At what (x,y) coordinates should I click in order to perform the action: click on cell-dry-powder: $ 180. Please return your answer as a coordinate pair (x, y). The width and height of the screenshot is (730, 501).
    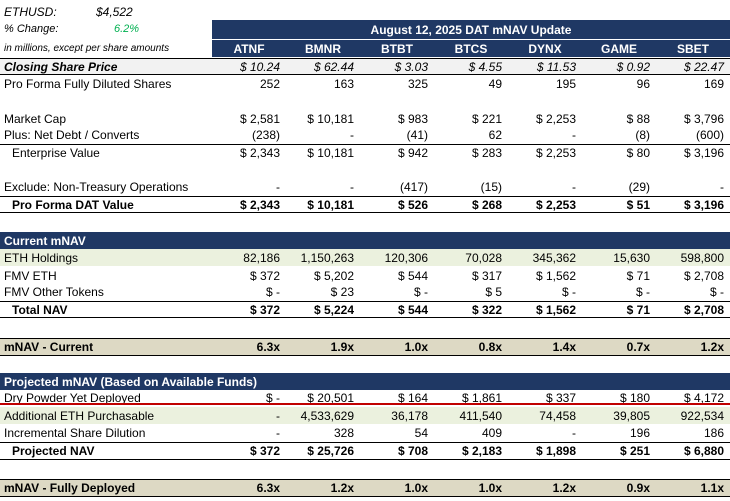
    Looking at the image, I should click on (634, 398).